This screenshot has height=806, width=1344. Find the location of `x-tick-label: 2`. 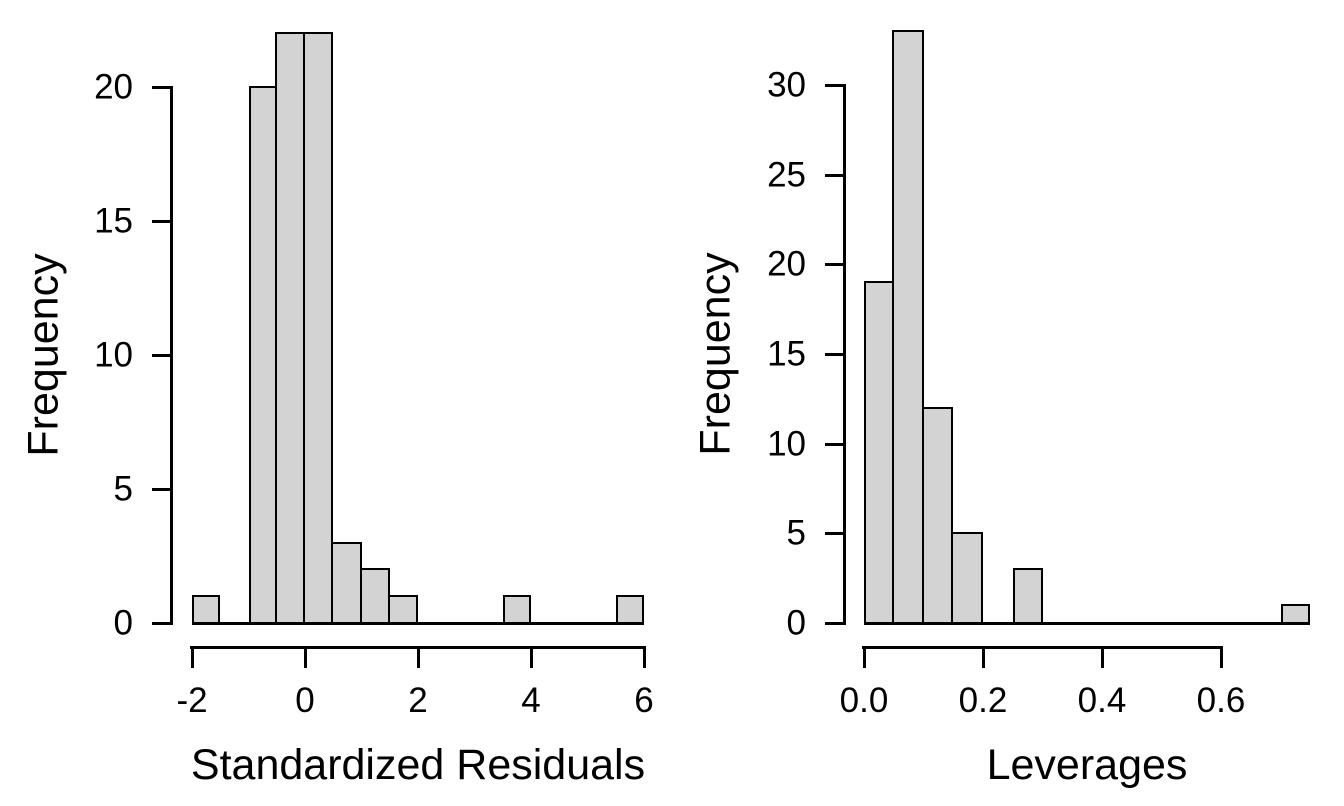

x-tick-label: 2 is located at coordinates (418, 700).